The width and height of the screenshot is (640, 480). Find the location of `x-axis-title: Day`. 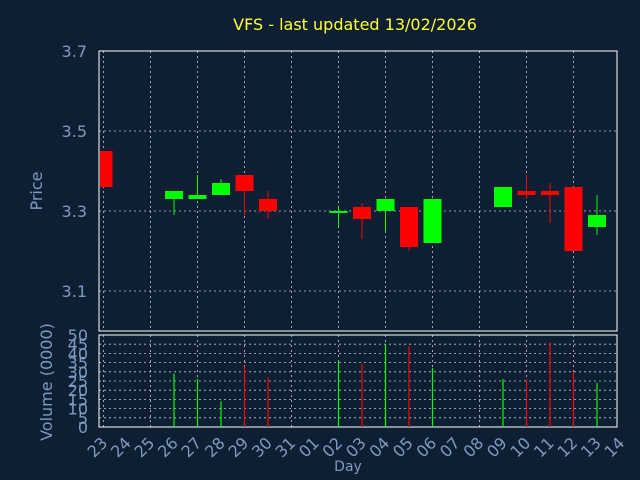

x-axis-title: Day is located at coordinates (348, 467).